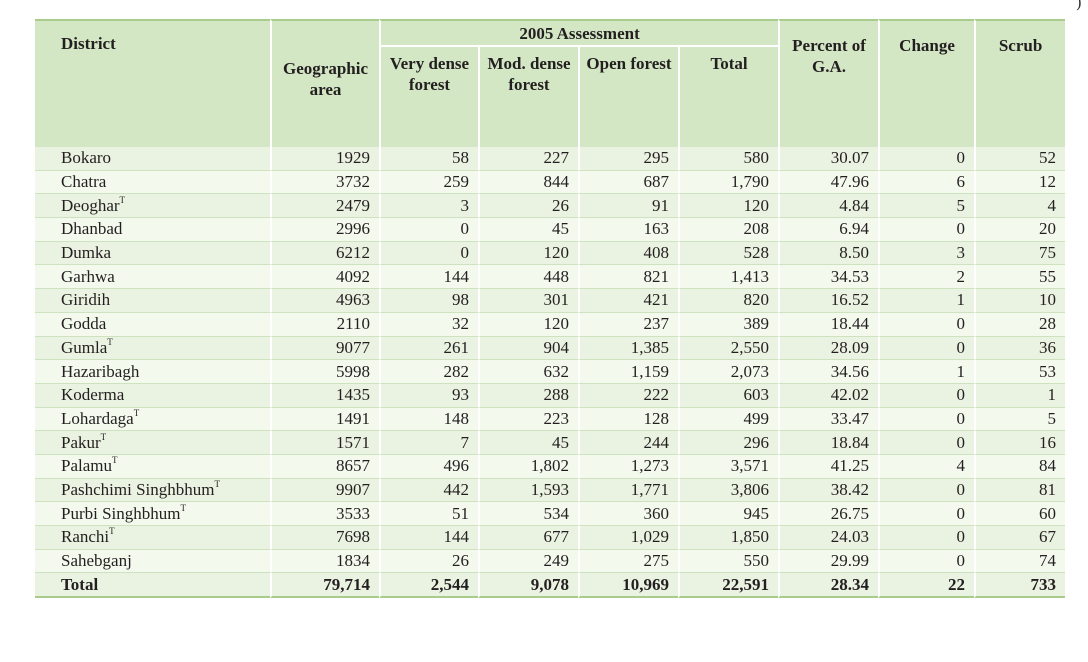 Image resolution: width=1088 pixels, height=662 pixels. Describe the element at coordinates (550, 514) in the screenshot. I see `table-row: Purbi SinghbhumT 3533 51 534 360 945 26.75 0 60` at that location.